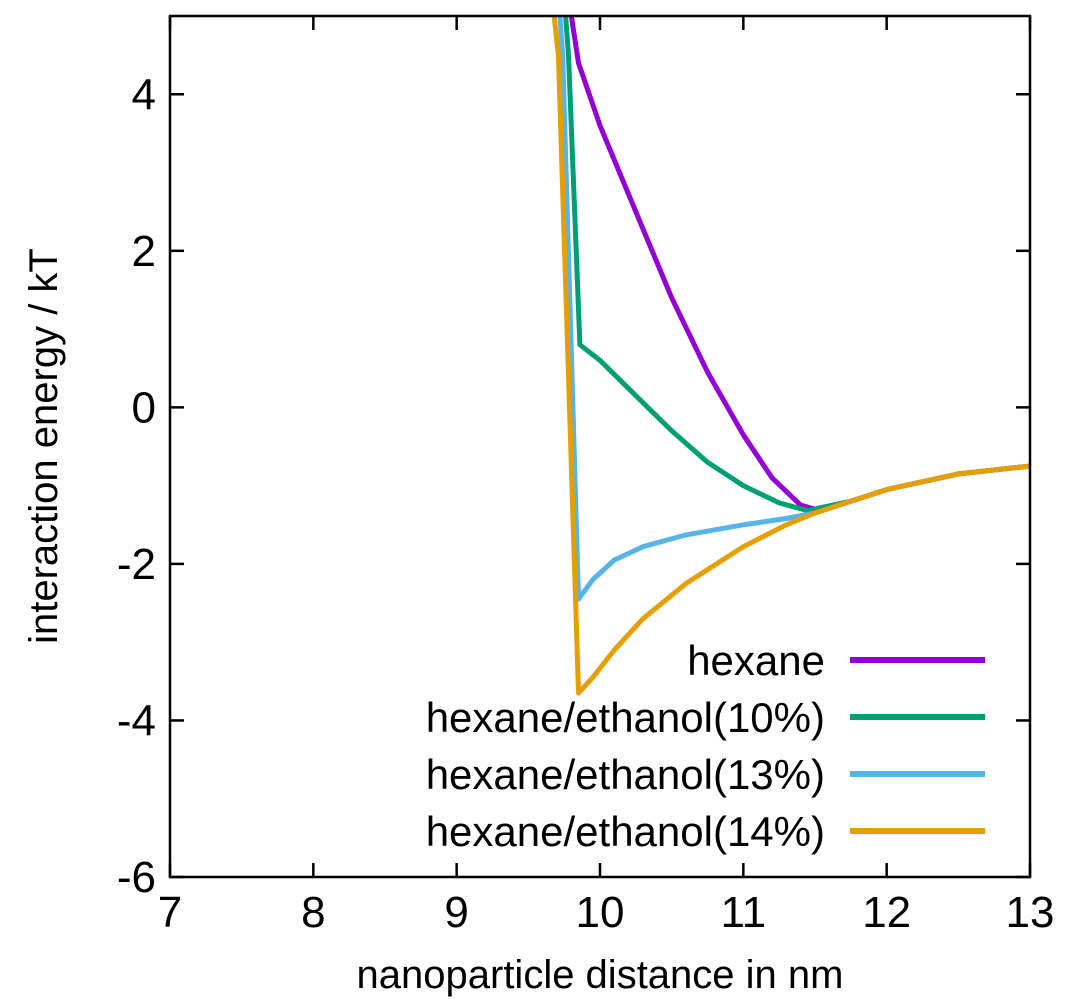 This screenshot has height=999, width=1076. What do you see at coordinates (743, 912) in the screenshot?
I see `x-tick-label: 11` at bounding box center [743, 912].